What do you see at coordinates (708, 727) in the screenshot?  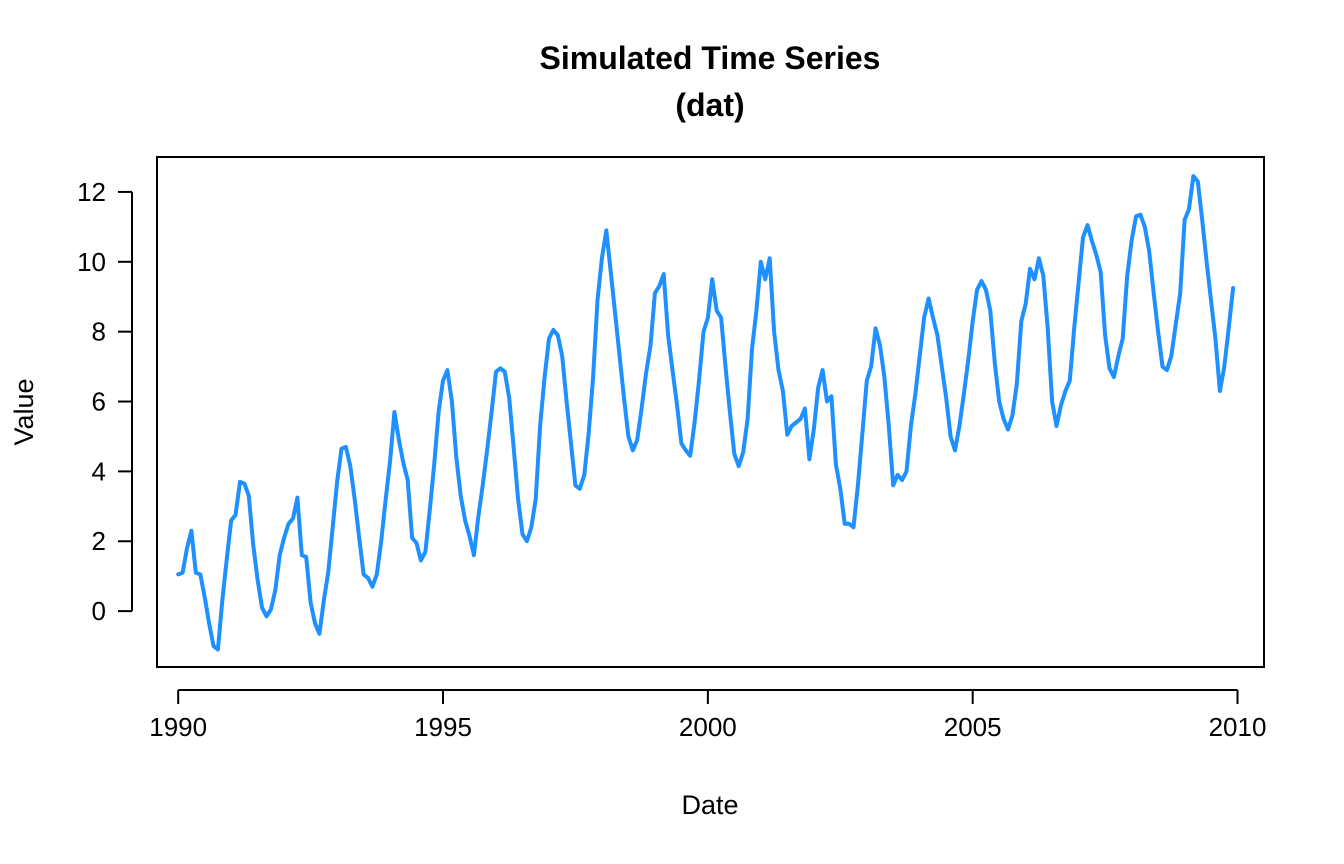 I see `x-tick-label: 2000` at bounding box center [708, 727].